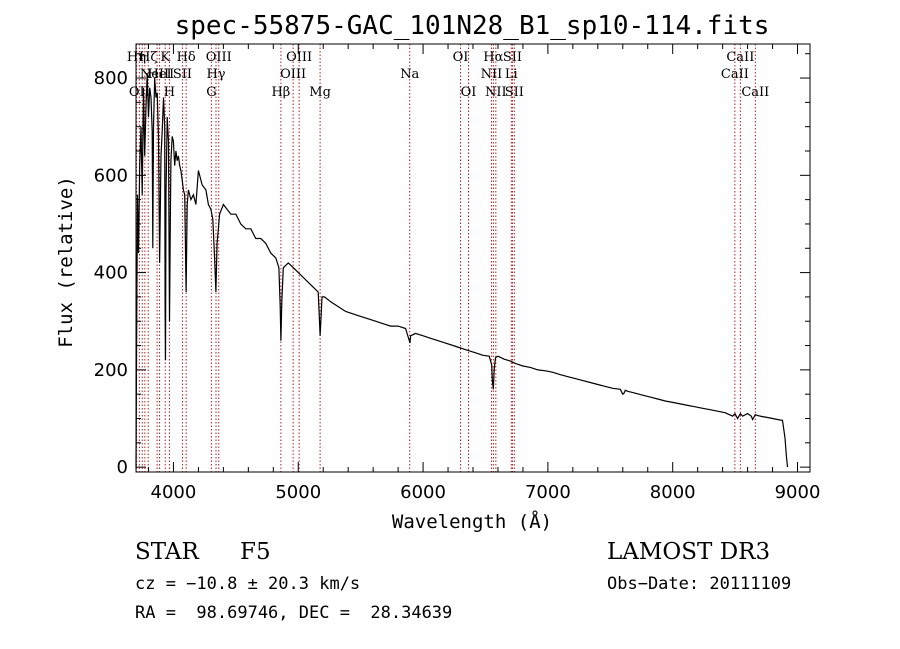  Describe the element at coordinates (111, 175) in the screenshot. I see `y-tick-label: 600` at that location.